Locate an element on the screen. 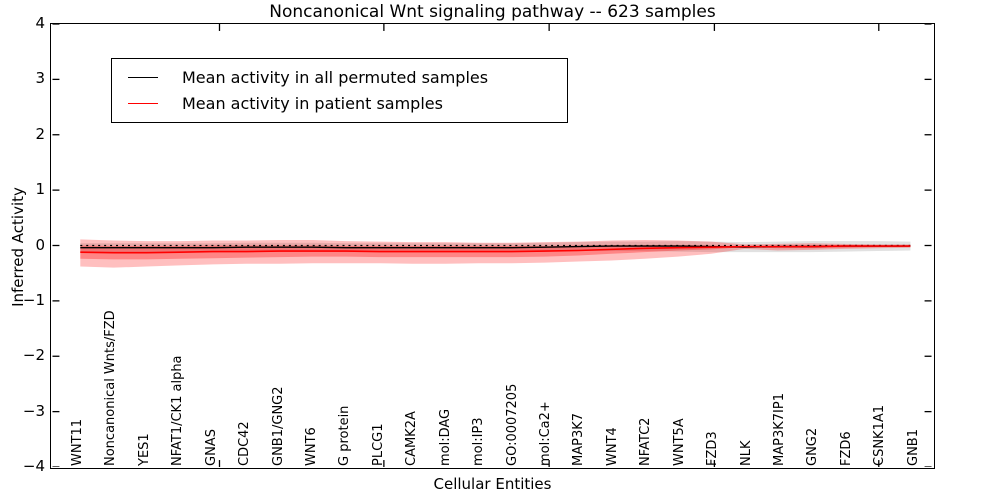 Image resolution: width=1000 pixels, height=500 pixels. x-category-label: GNB1 is located at coordinates (913, 447).